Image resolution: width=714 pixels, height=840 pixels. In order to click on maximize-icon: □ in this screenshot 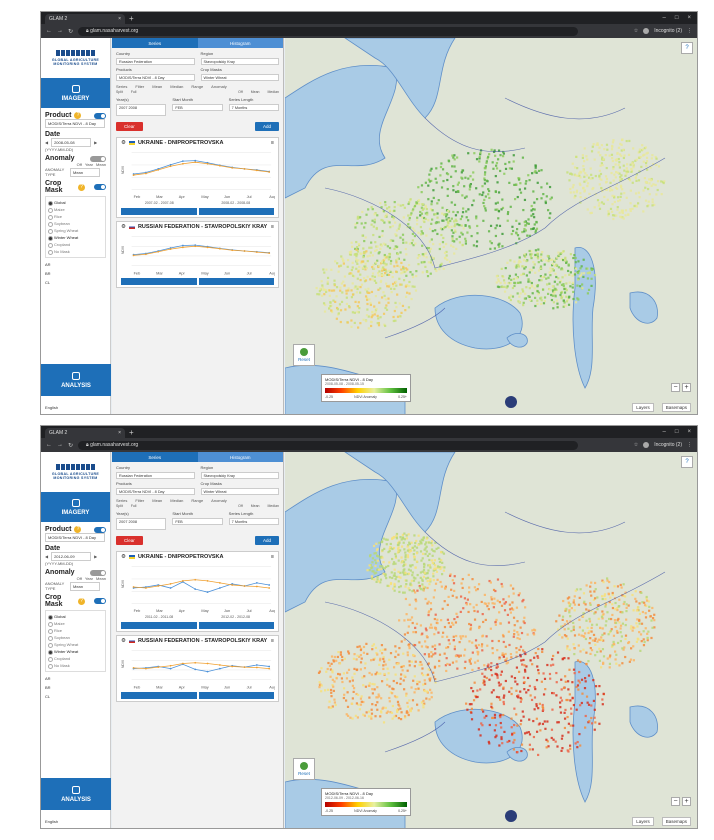, I will do `click(676, 18)`.